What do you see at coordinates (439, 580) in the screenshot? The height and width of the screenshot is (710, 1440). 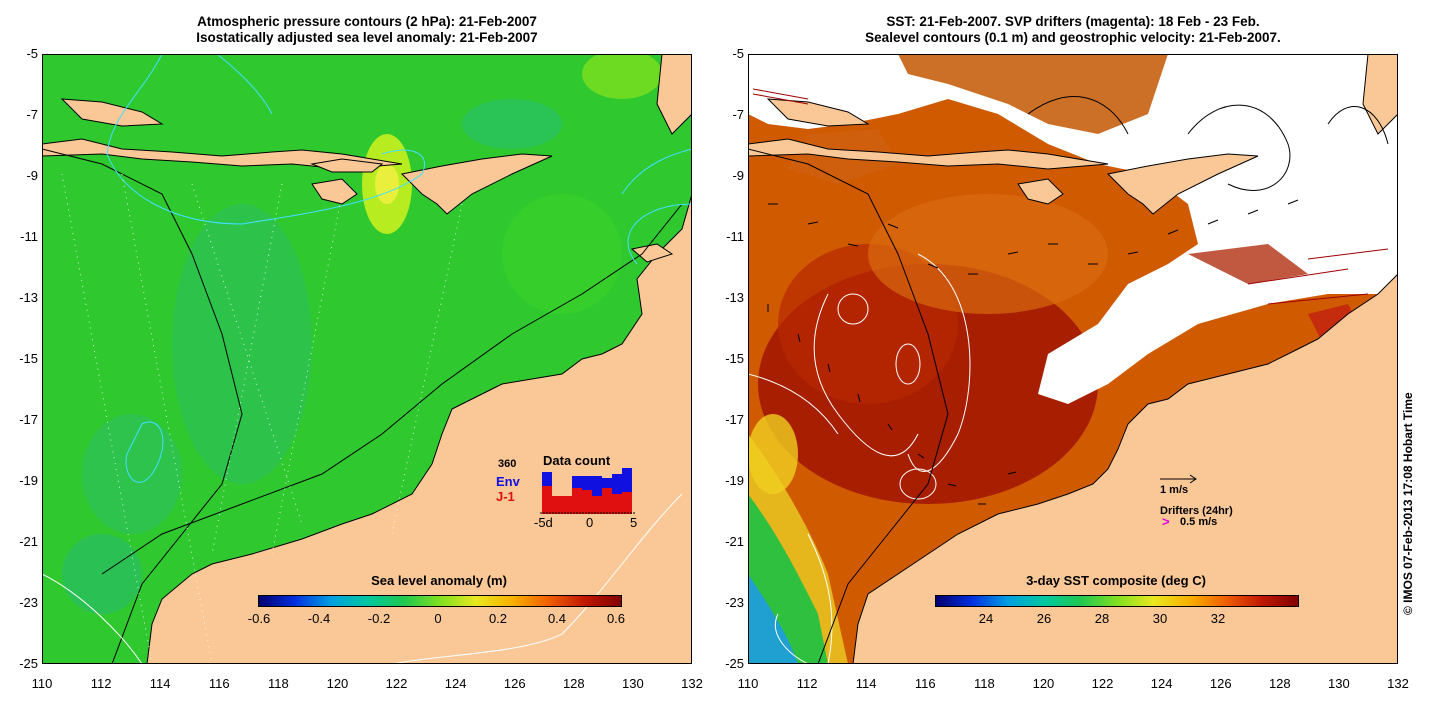 I see `left-colorbar-label: Sea level anomaly (m)` at bounding box center [439, 580].